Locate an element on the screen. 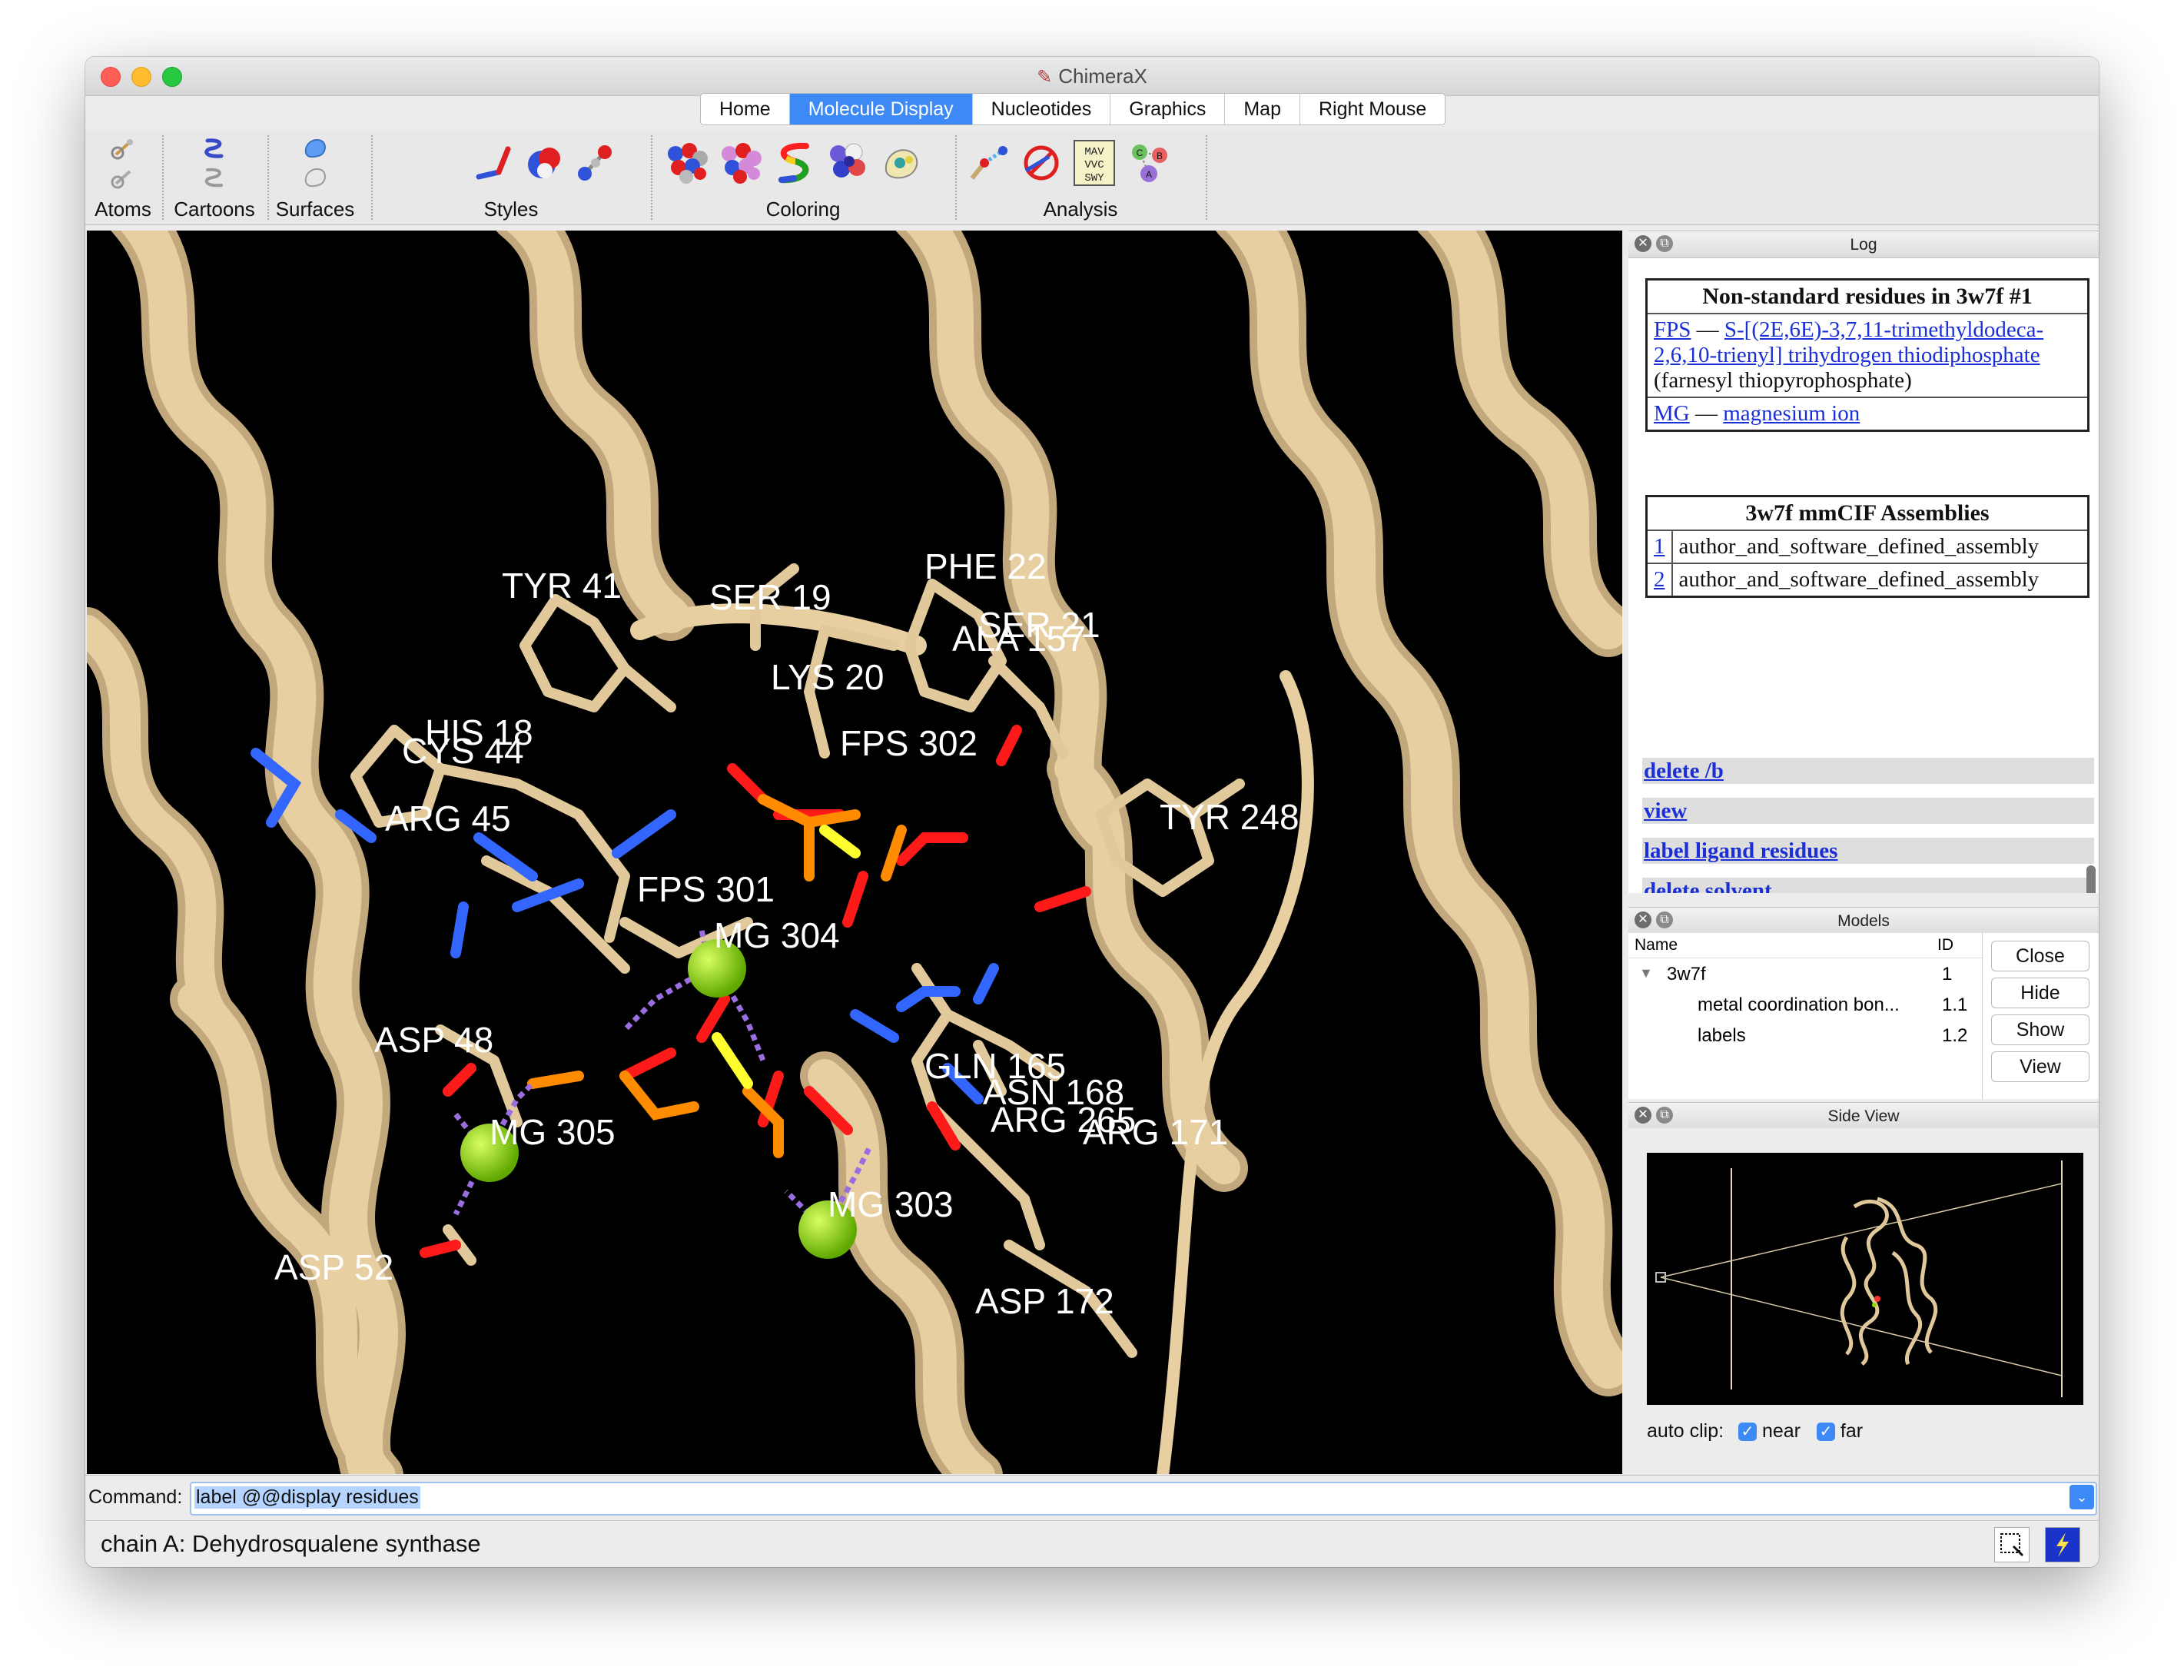 This screenshot has width=2184, height=1680. status-text: chain A: Dehydrosqualene synthase is located at coordinates (291, 1544).